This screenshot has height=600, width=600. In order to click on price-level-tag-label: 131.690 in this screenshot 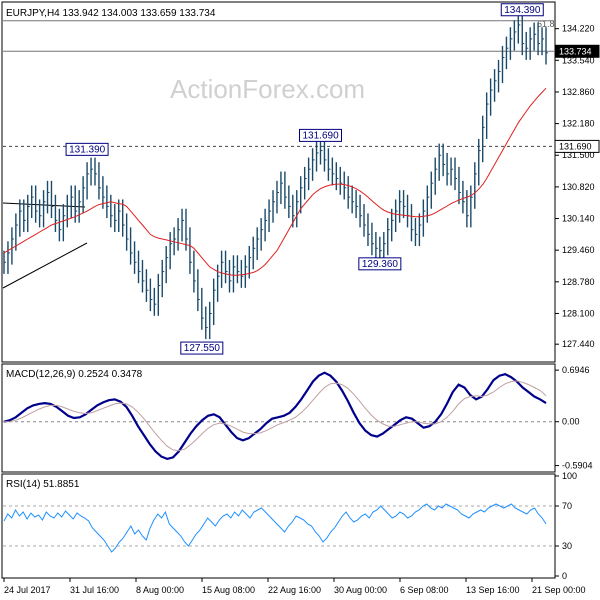, I will do `click(575, 146)`.